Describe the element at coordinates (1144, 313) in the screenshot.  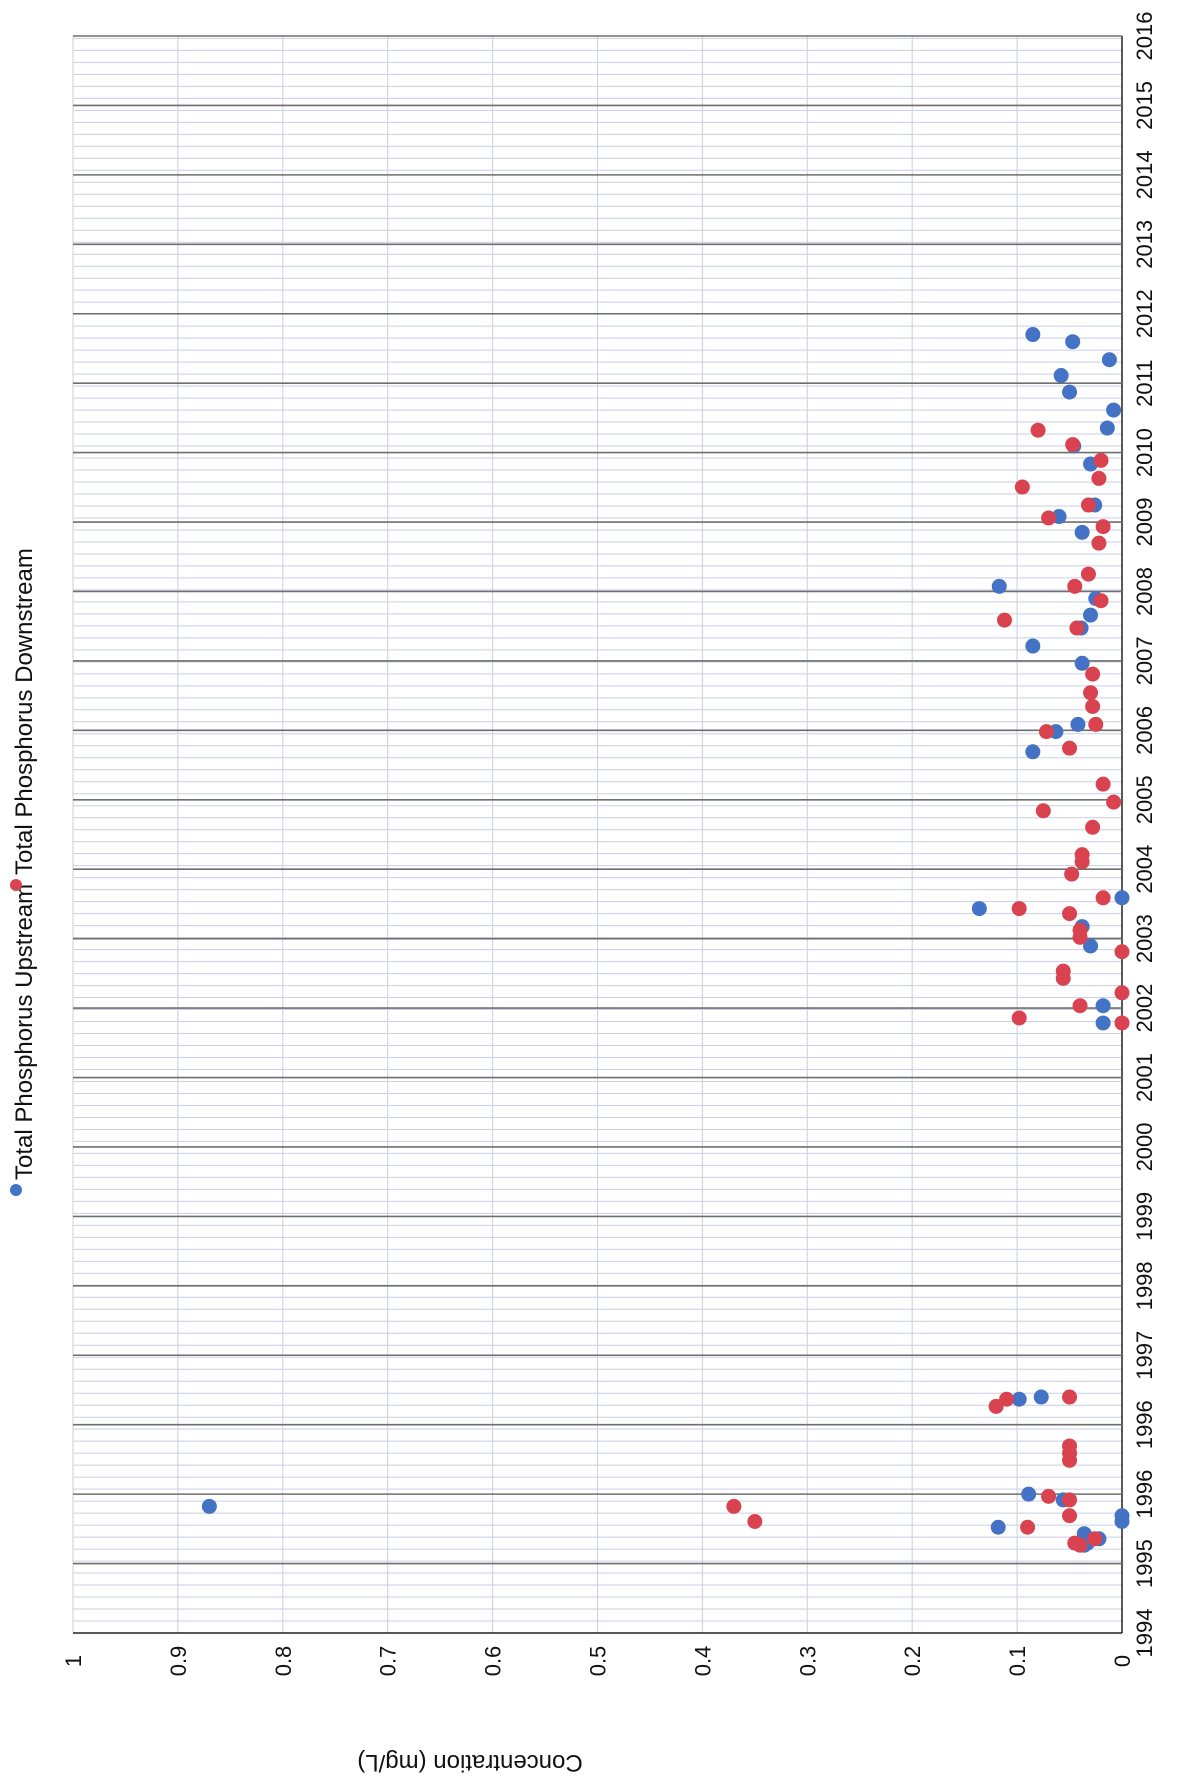
I see `x-tick-label: 2012` at that location.